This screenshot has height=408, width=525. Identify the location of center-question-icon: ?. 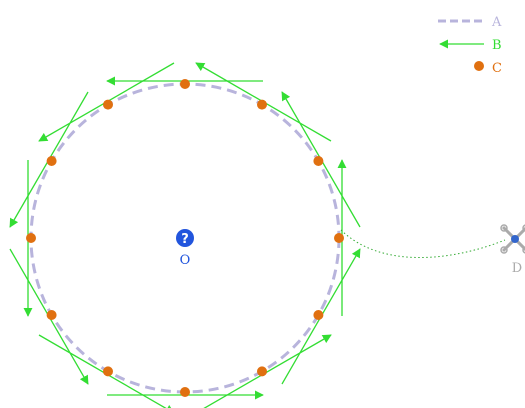
(185, 238).